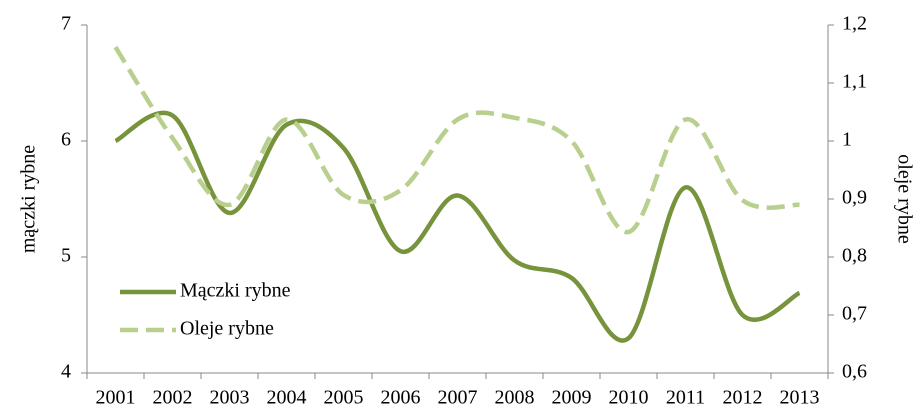 This screenshot has height=418, width=918. What do you see at coordinates (685, 398) in the screenshot?
I see `x-tick-label: 2011` at bounding box center [685, 398].